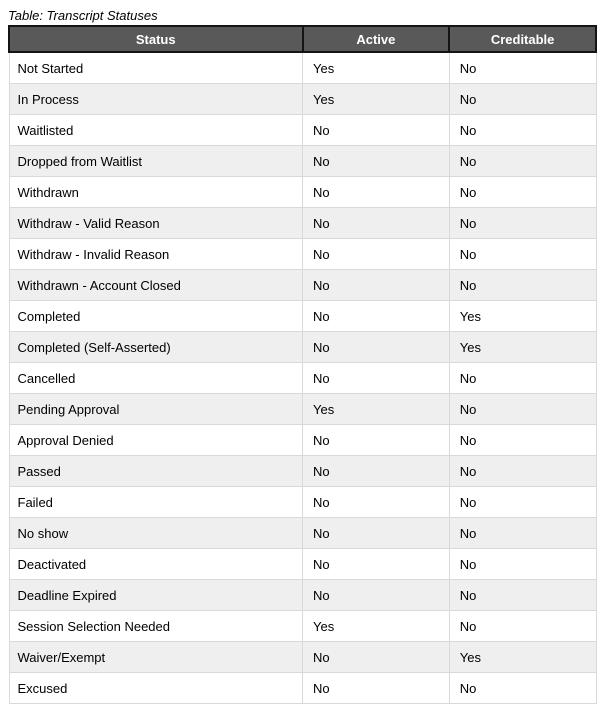 The image size is (607, 726). I want to click on table-cell: In Process, so click(155, 99).